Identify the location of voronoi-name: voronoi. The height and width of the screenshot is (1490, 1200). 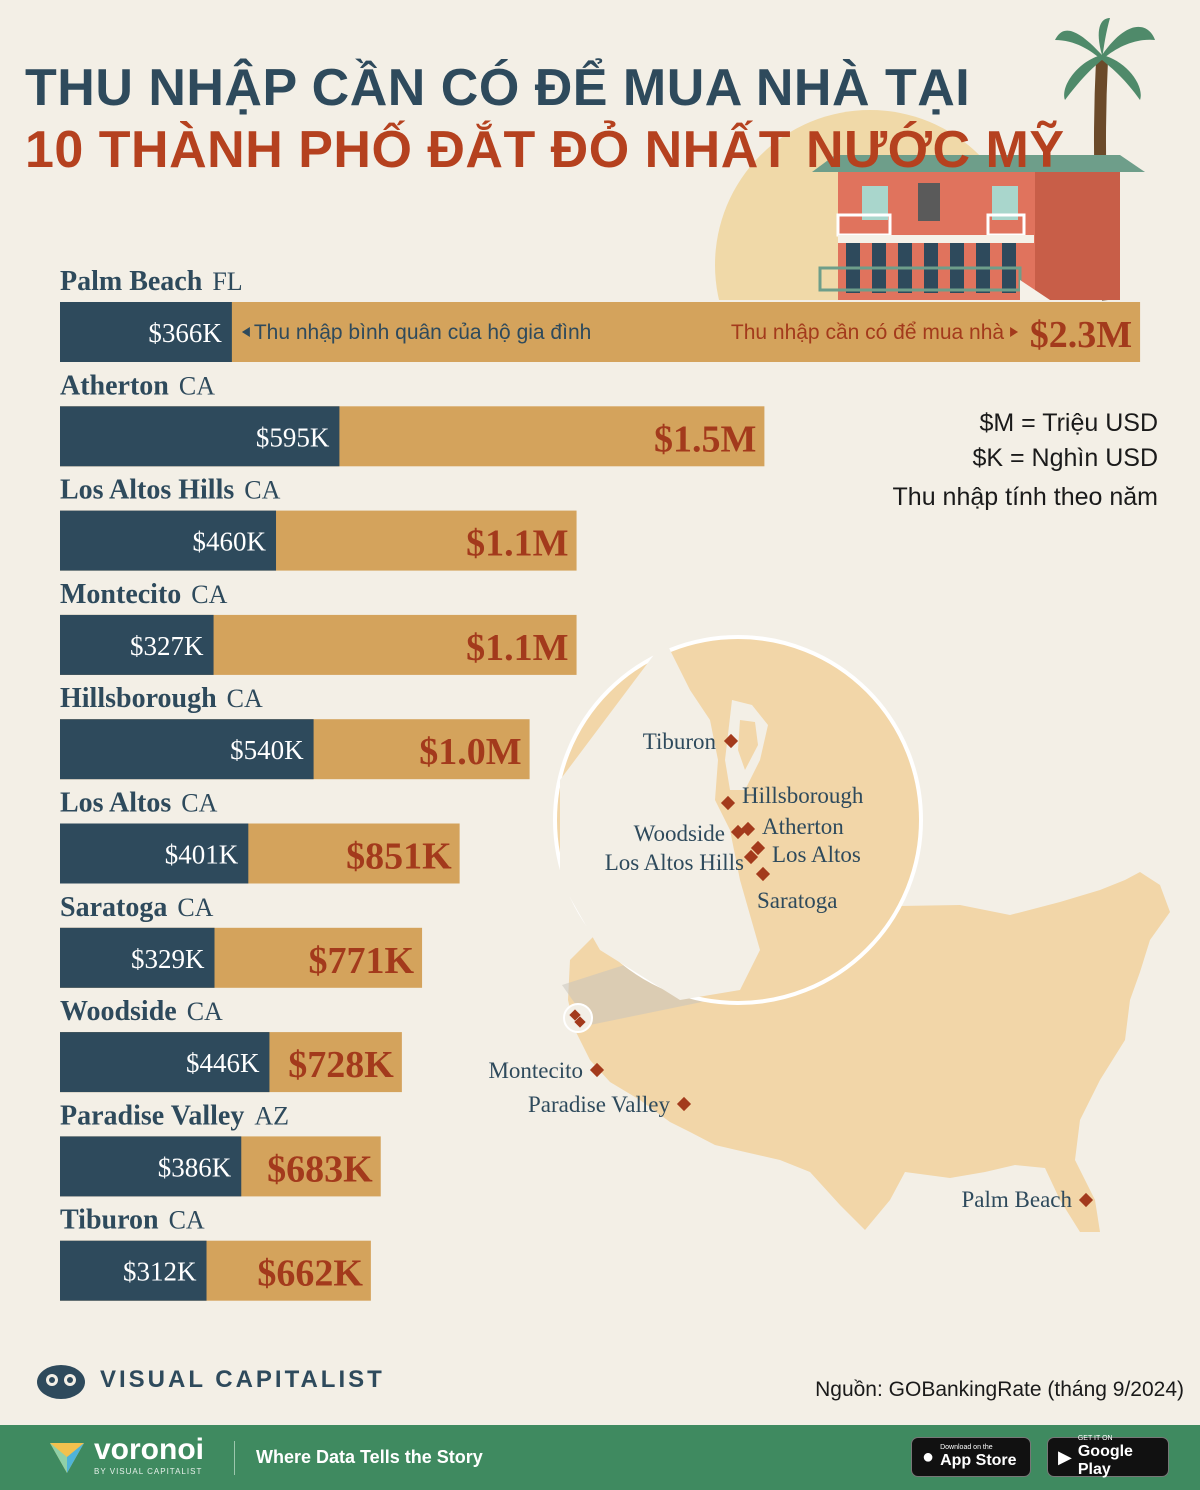
(149, 1449).